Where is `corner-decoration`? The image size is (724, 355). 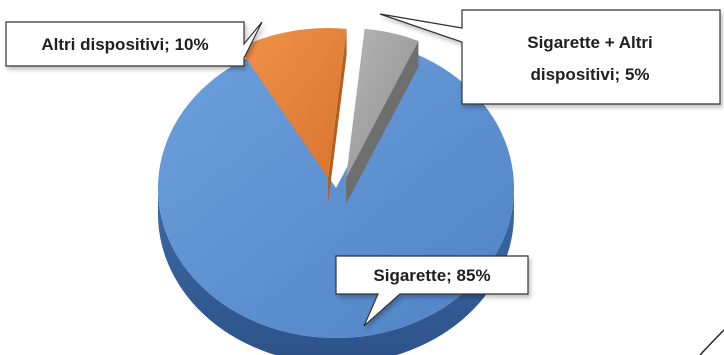 corner-decoration is located at coordinates (711, 342).